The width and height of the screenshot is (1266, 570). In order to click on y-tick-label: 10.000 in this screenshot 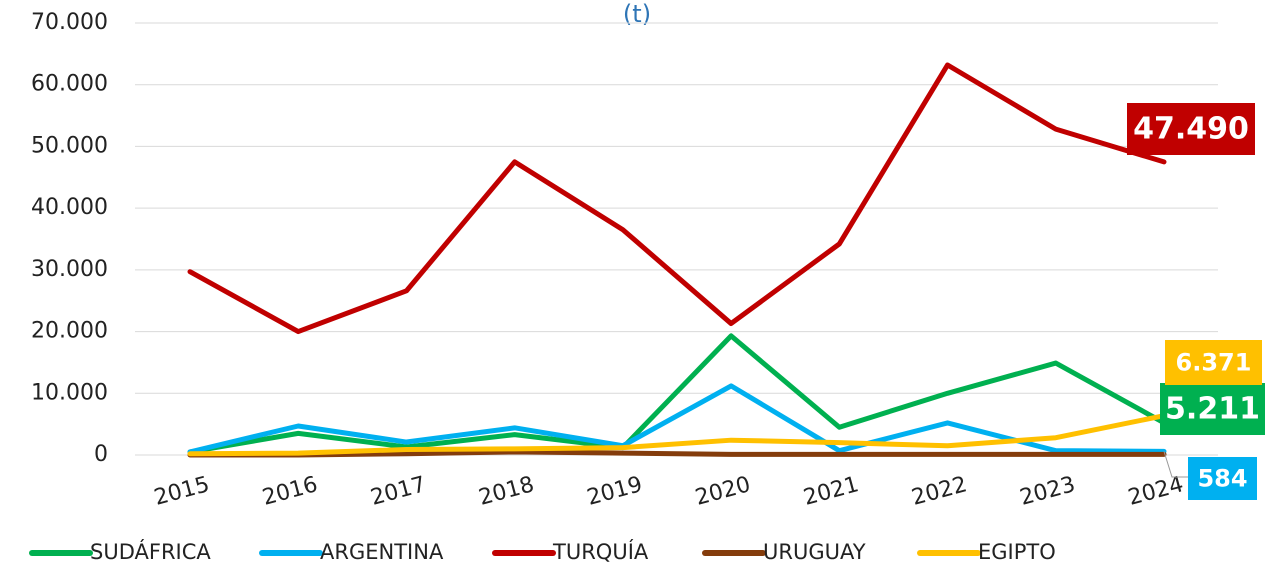, I will do `click(69, 392)`.